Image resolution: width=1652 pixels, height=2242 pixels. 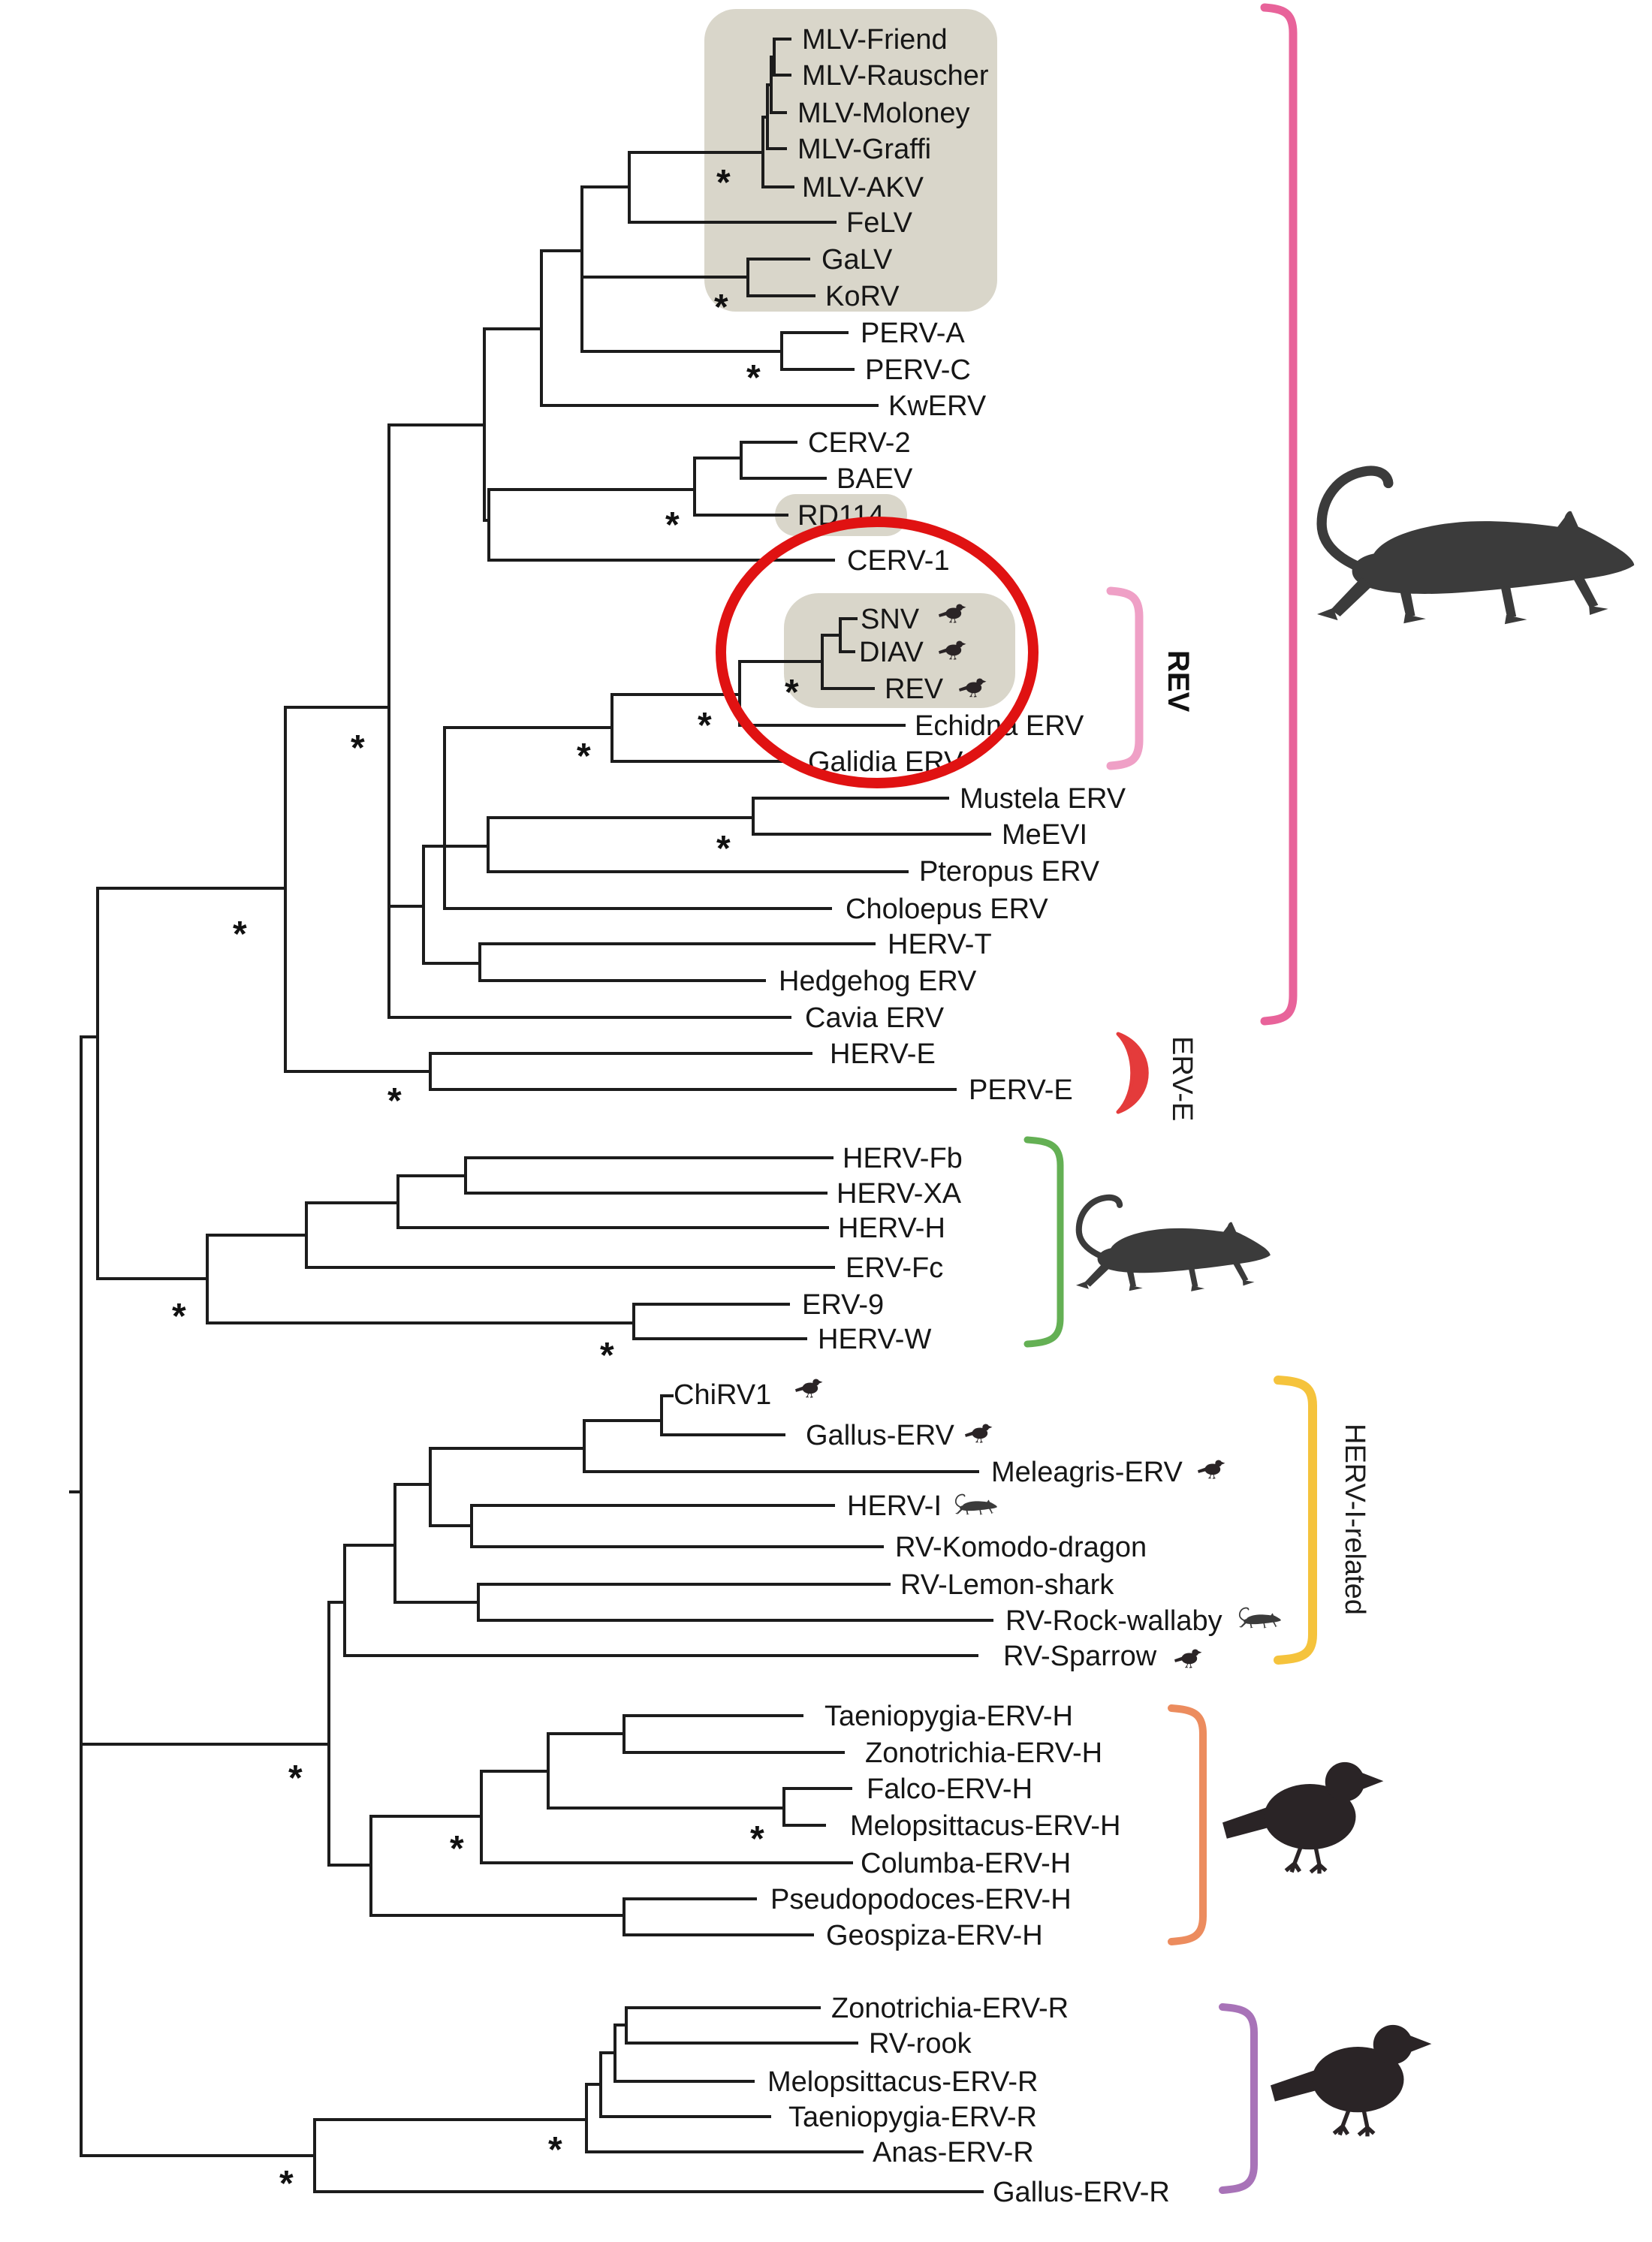 What do you see at coordinates (920, 2044) in the screenshot?
I see `svg-text: RV-rook` at bounding box center [920, 2044].